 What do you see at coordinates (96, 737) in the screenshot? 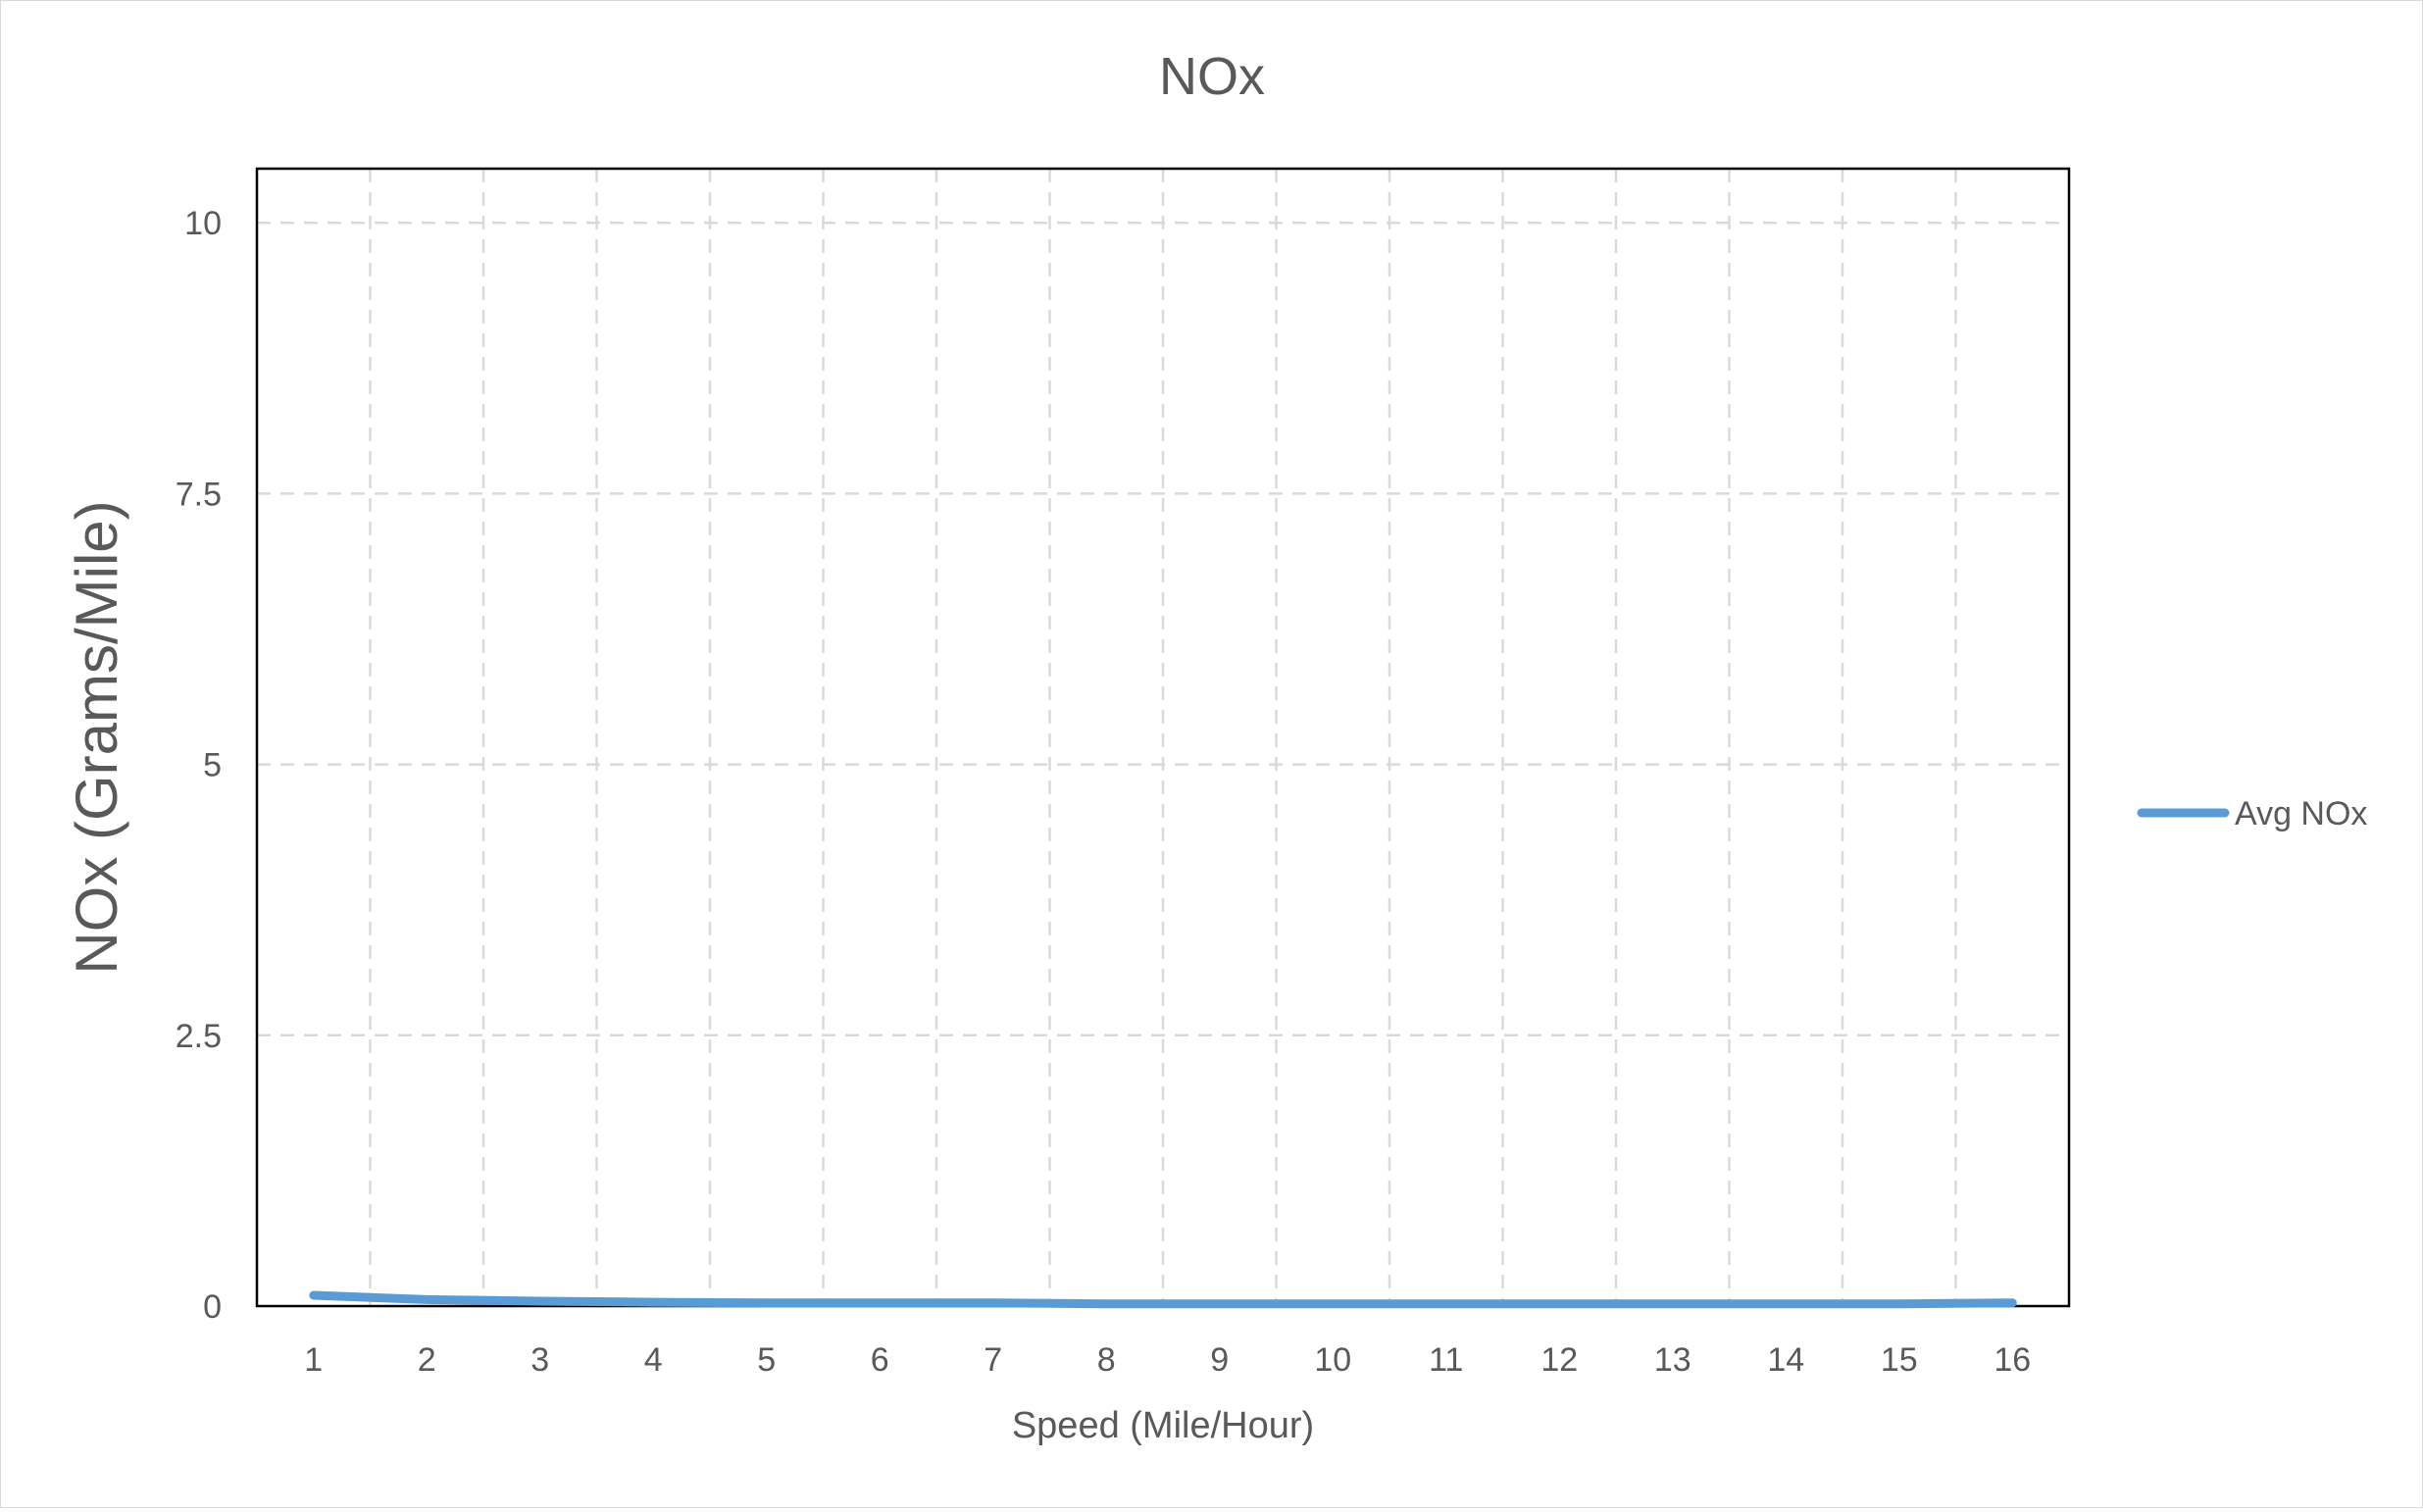
I see `y-axis-title: NOx (Grams/Mile)` at bounding box center [96, 737].